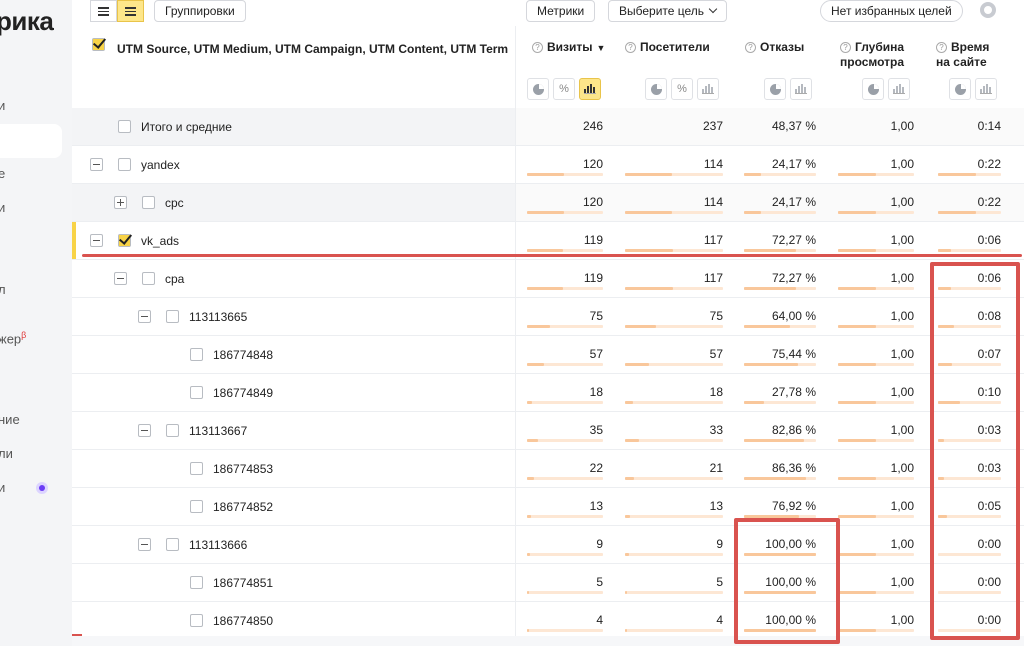 Image resolution: width=1024 pixels, height=646 pixels. What do you see at coordinates (548, 507) in the screenshot?
I see `table-row: 186774852 13 13 76,92 % 1,00 0:05` at bounding box center [548, 507].